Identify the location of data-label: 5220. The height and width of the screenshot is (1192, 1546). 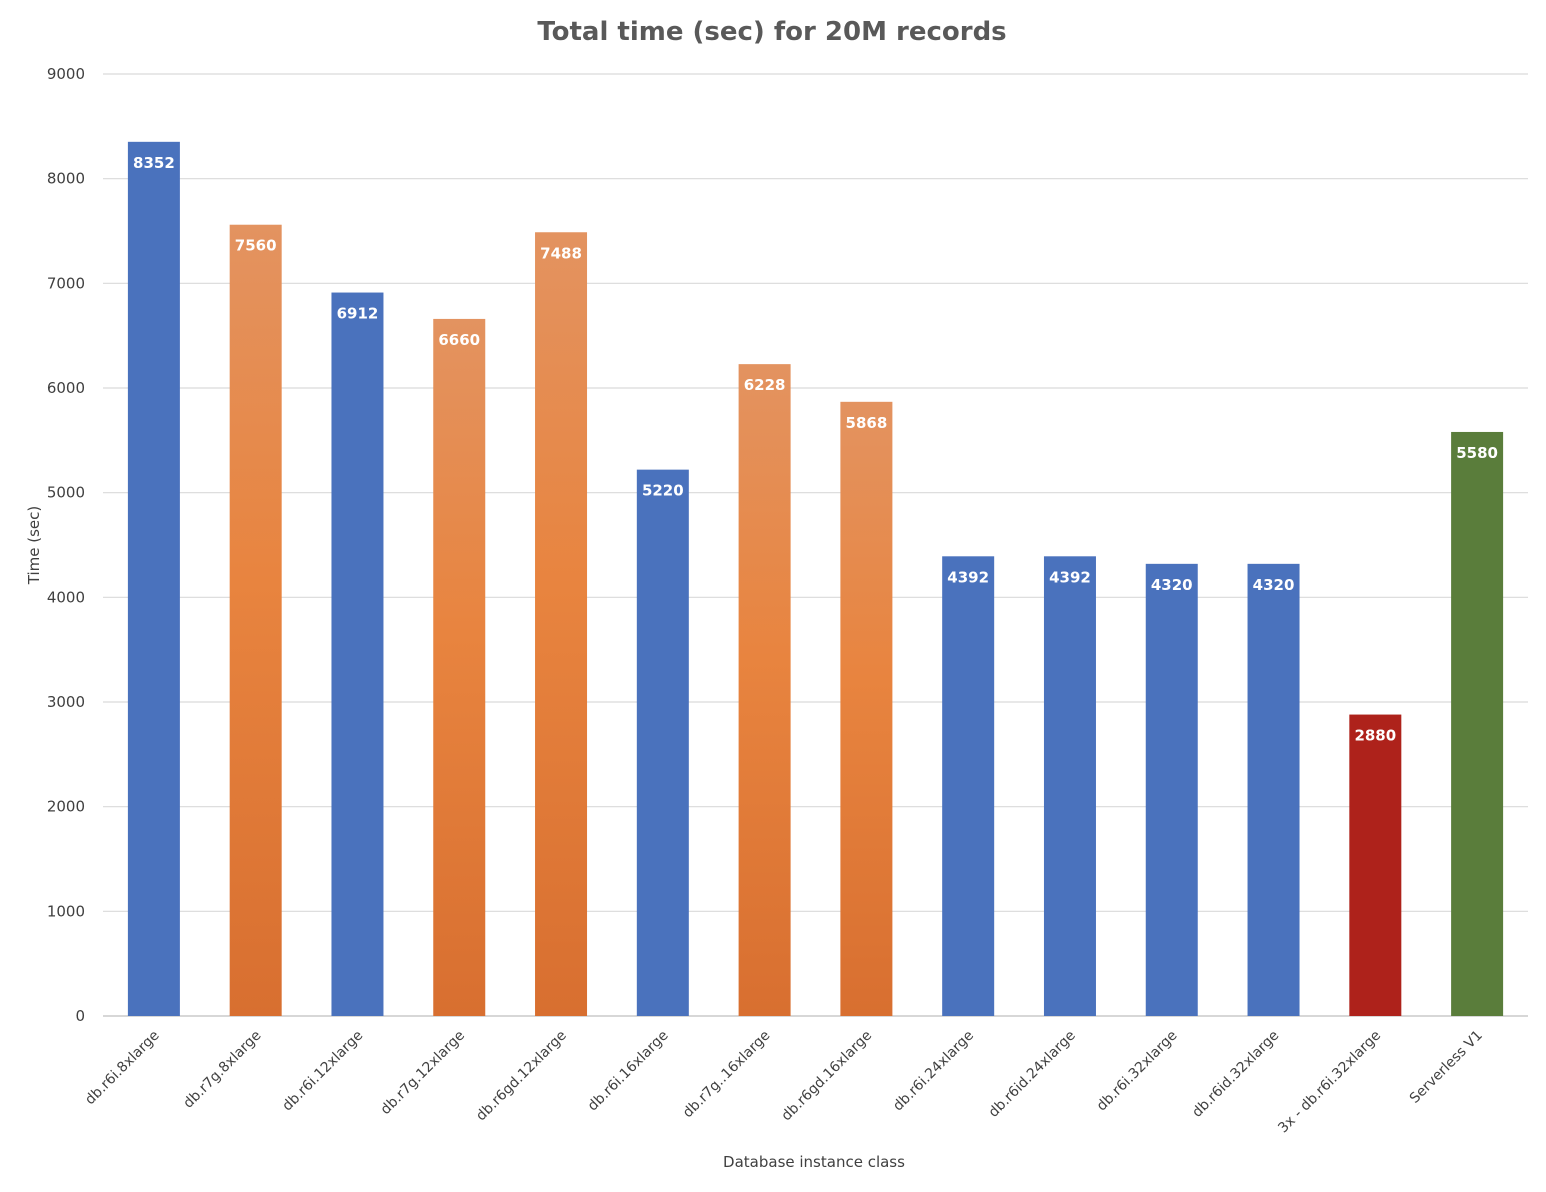
(663, 491).